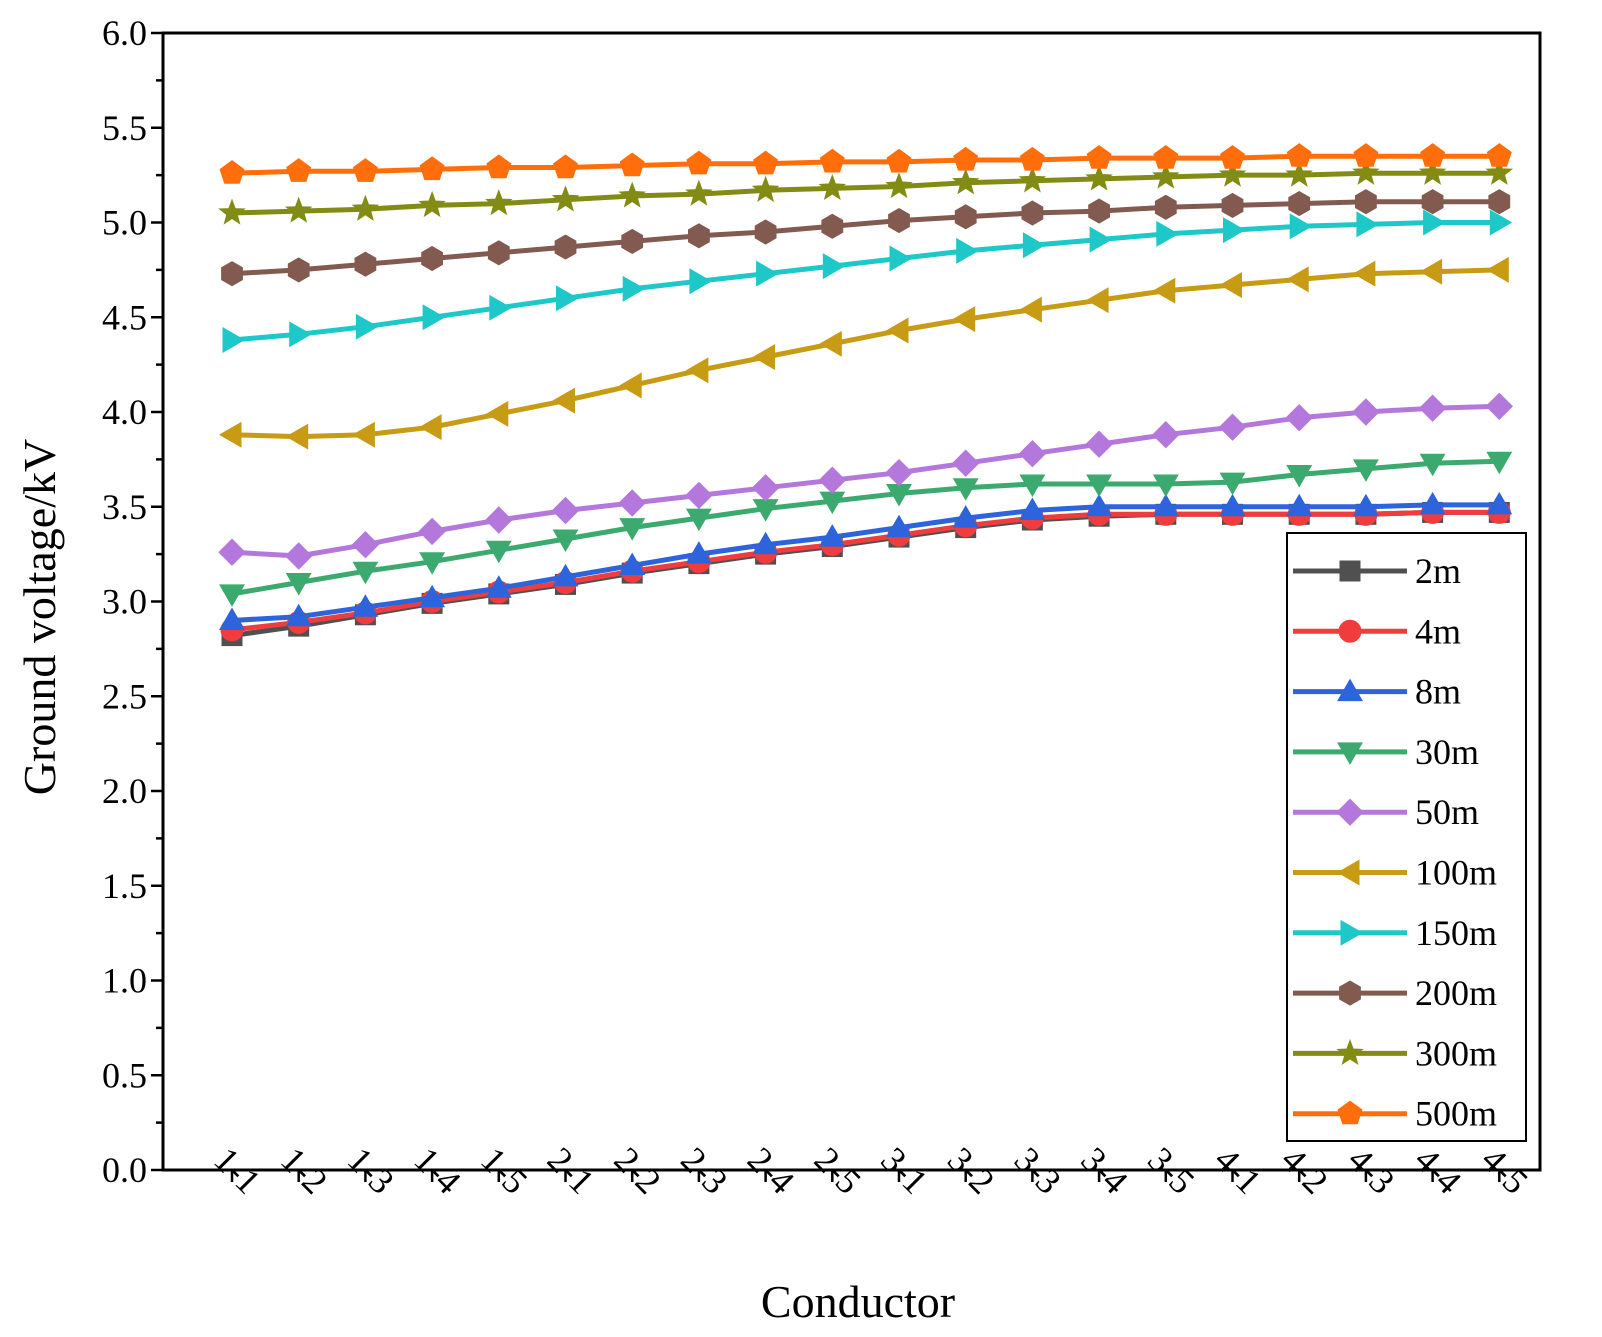 The width and height of the screenshot is (1602, 1337). What do you see at coordinates (1395, 1114) in the screenshot?
I see `legend-item-500m: 500m` at bounding box center [1395, 1114].